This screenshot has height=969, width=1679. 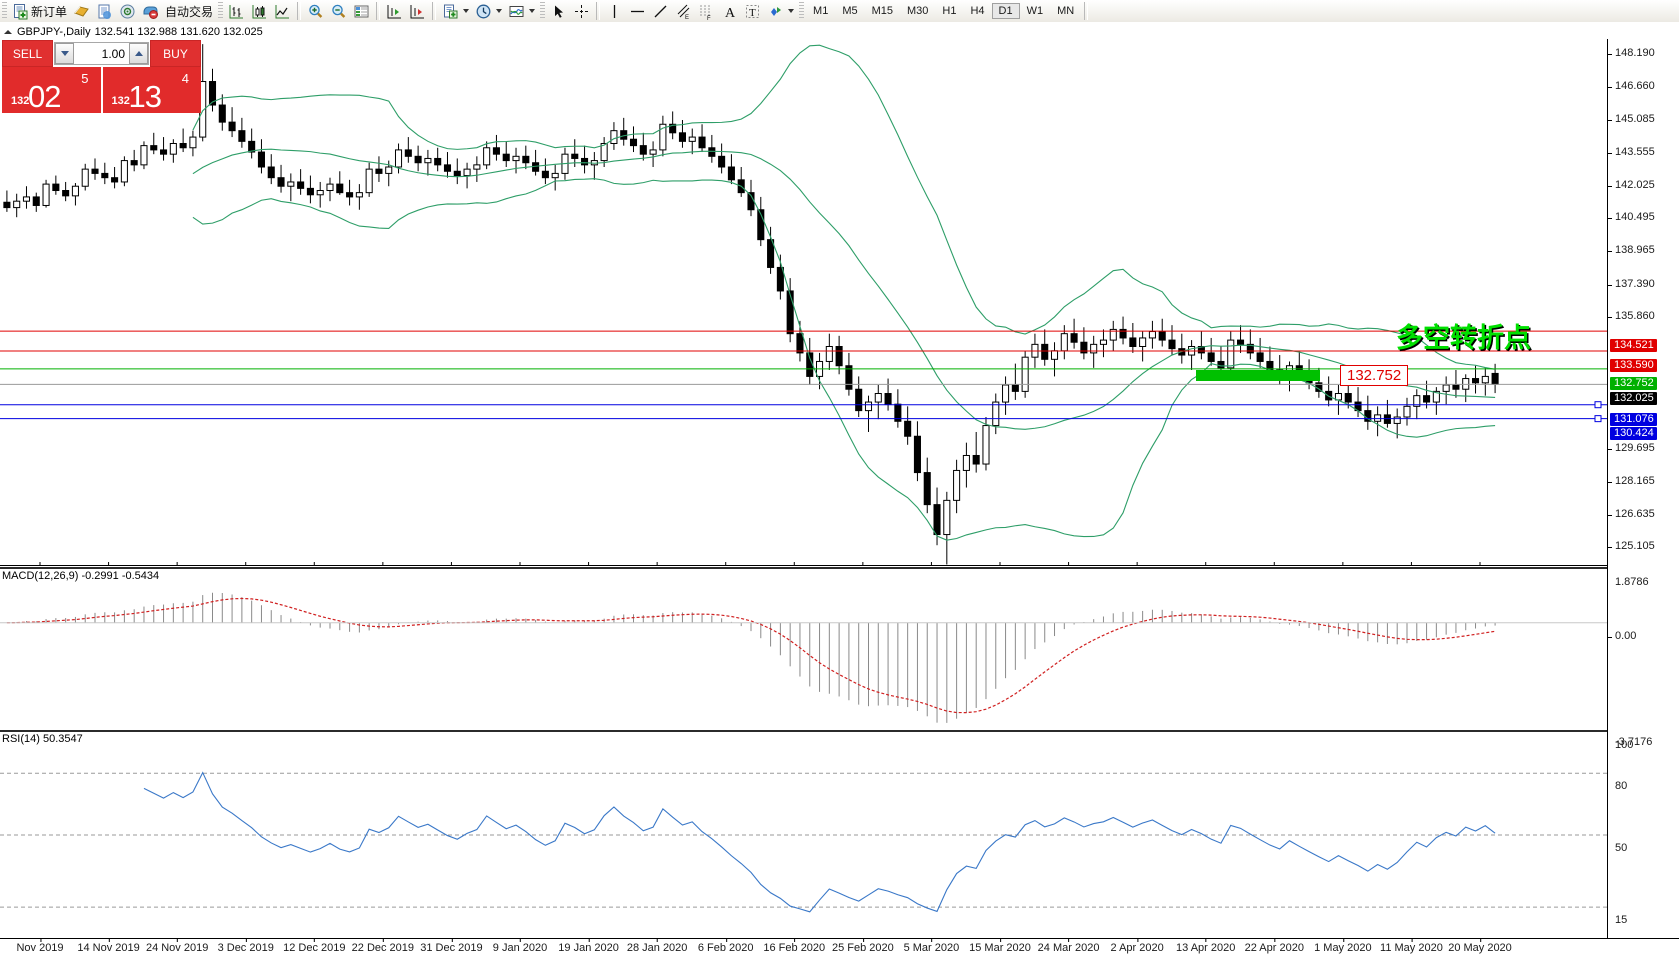 I want to click on date-axis-tick: 31 Dec 2019, so click(x=451, y=946).